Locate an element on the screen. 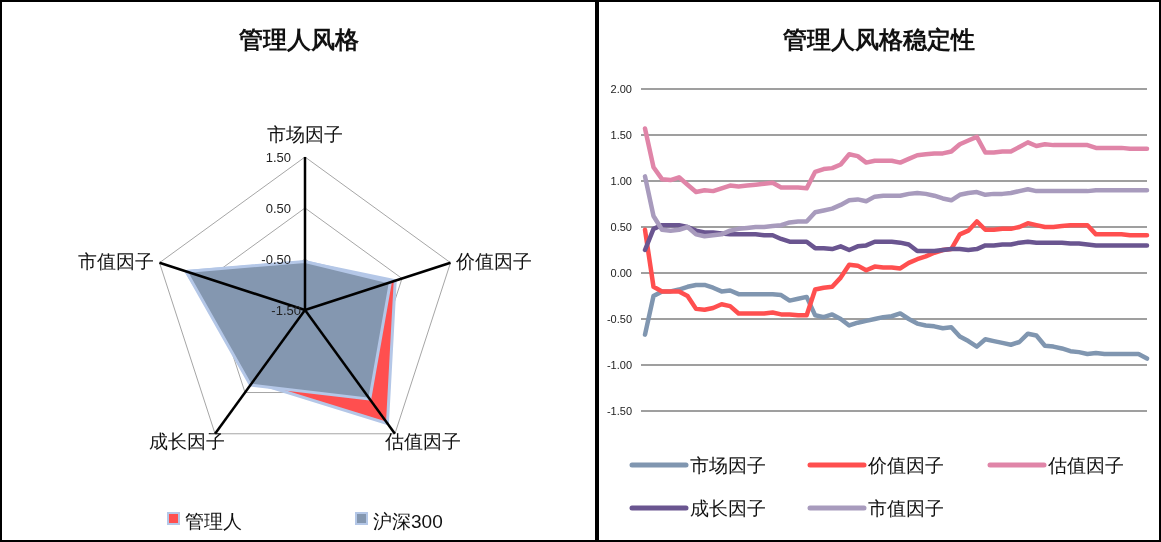  legend-label: 估值因子 is located at coordinates (1085, 465).